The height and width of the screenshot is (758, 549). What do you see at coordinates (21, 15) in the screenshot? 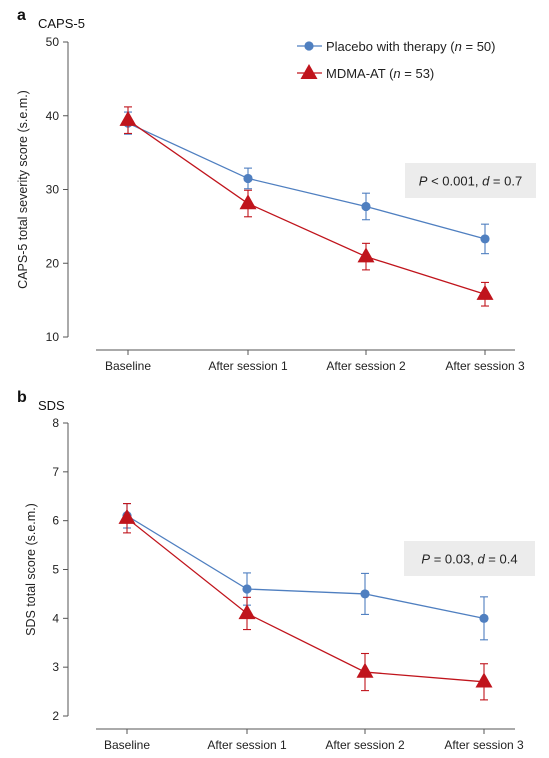
I see `panel-letter: a` at bounding box center [21, 15].